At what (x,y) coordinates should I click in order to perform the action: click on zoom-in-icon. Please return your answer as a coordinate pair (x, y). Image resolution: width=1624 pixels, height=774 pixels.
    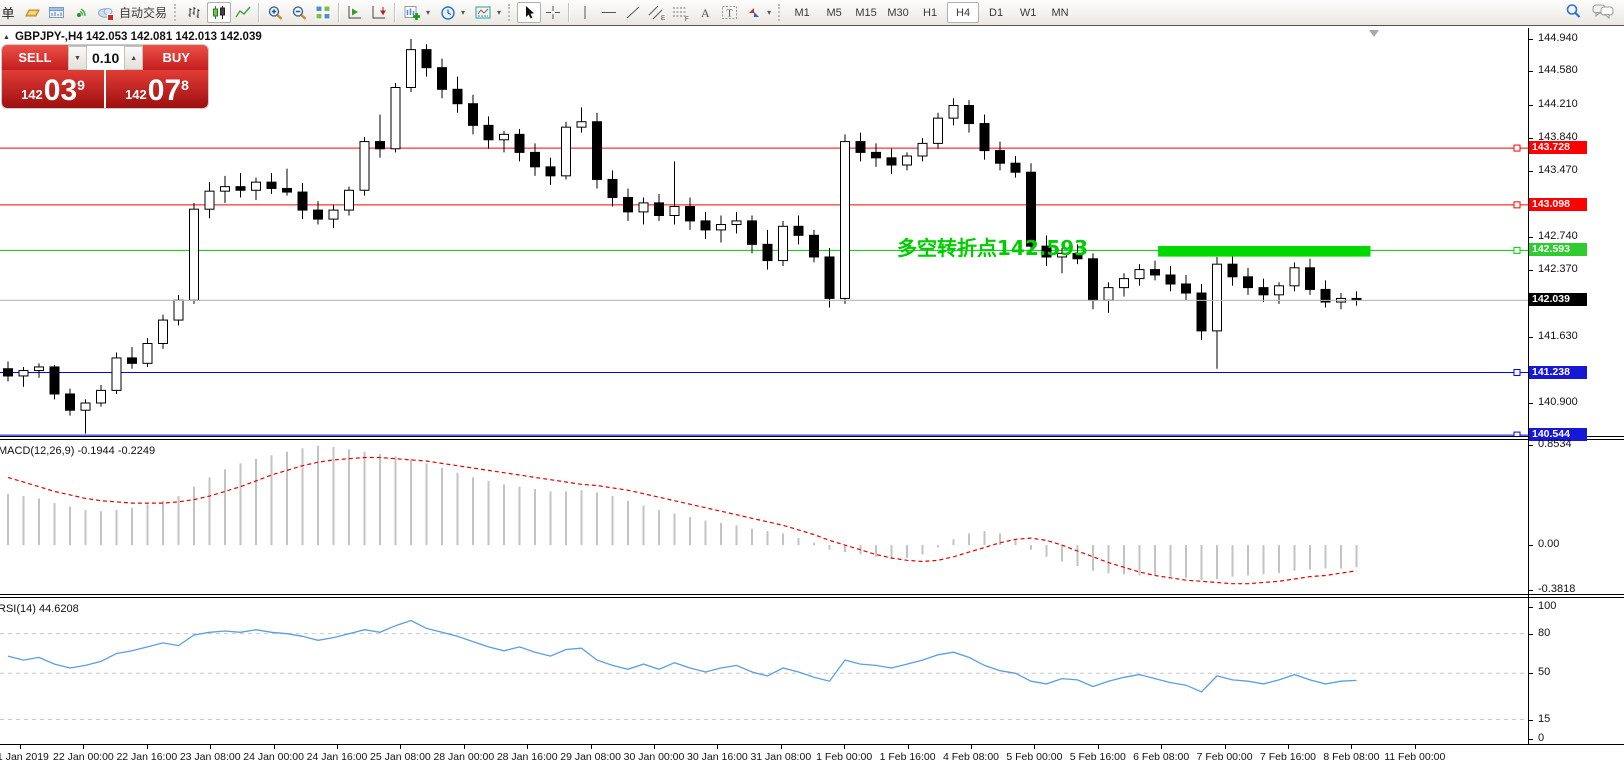
    Looking at the image, I should click on (275, 12).